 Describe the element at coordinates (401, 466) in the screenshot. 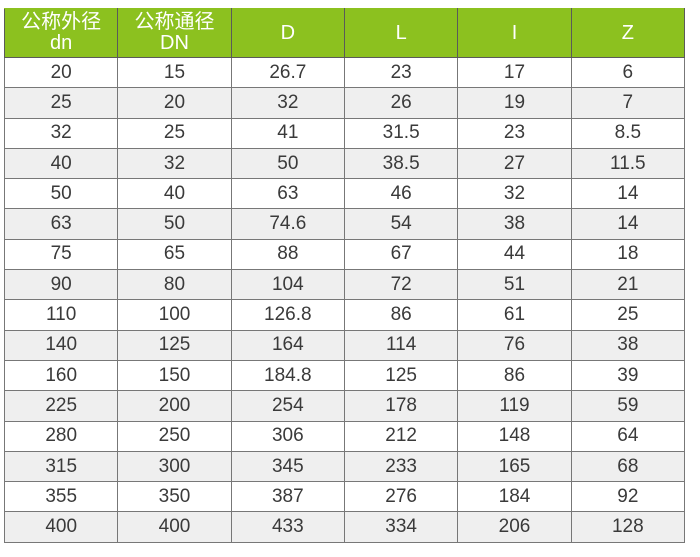

I see `table-cell: 233` at that location.